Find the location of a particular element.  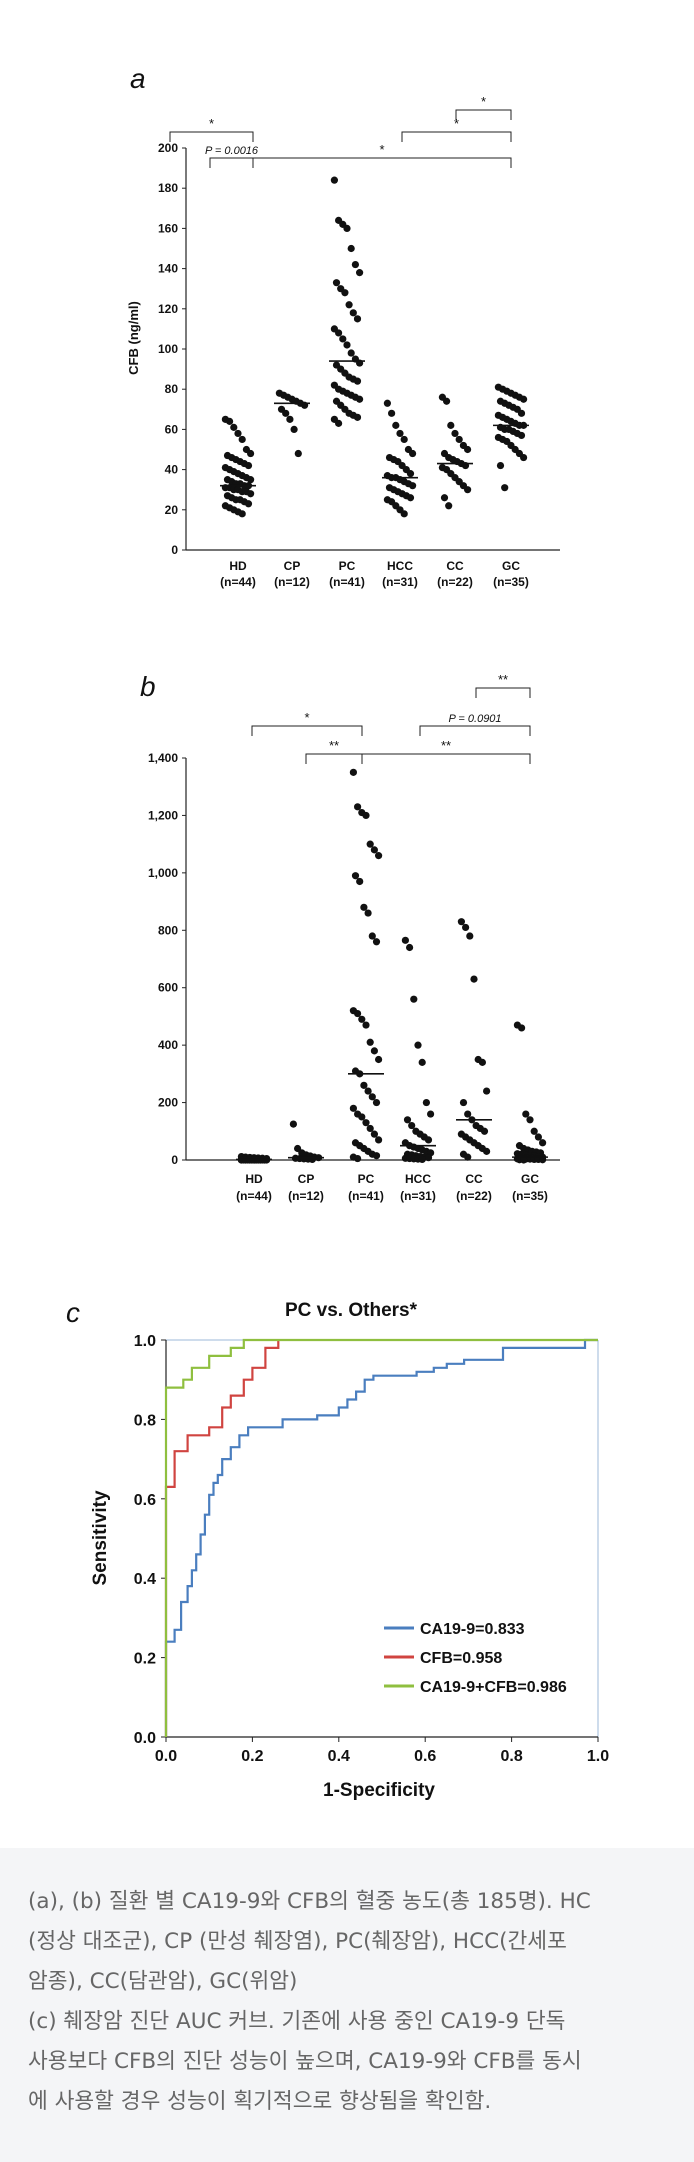

y-tick-label: 120 is located at coordinates (168, 309).